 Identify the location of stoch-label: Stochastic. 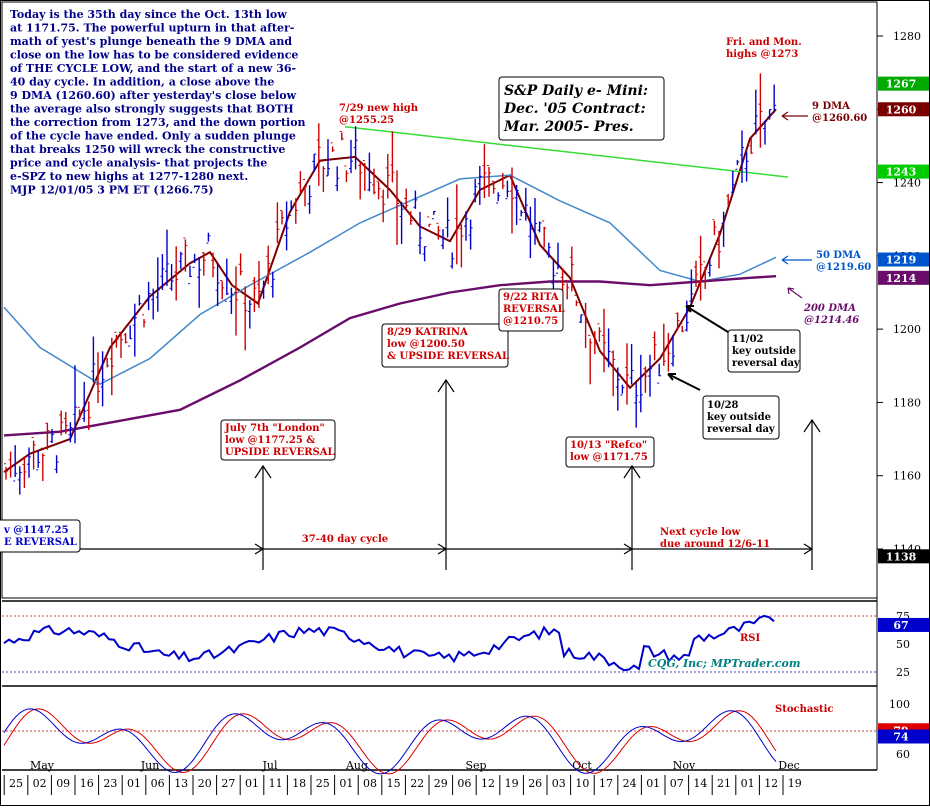
(804, 709).